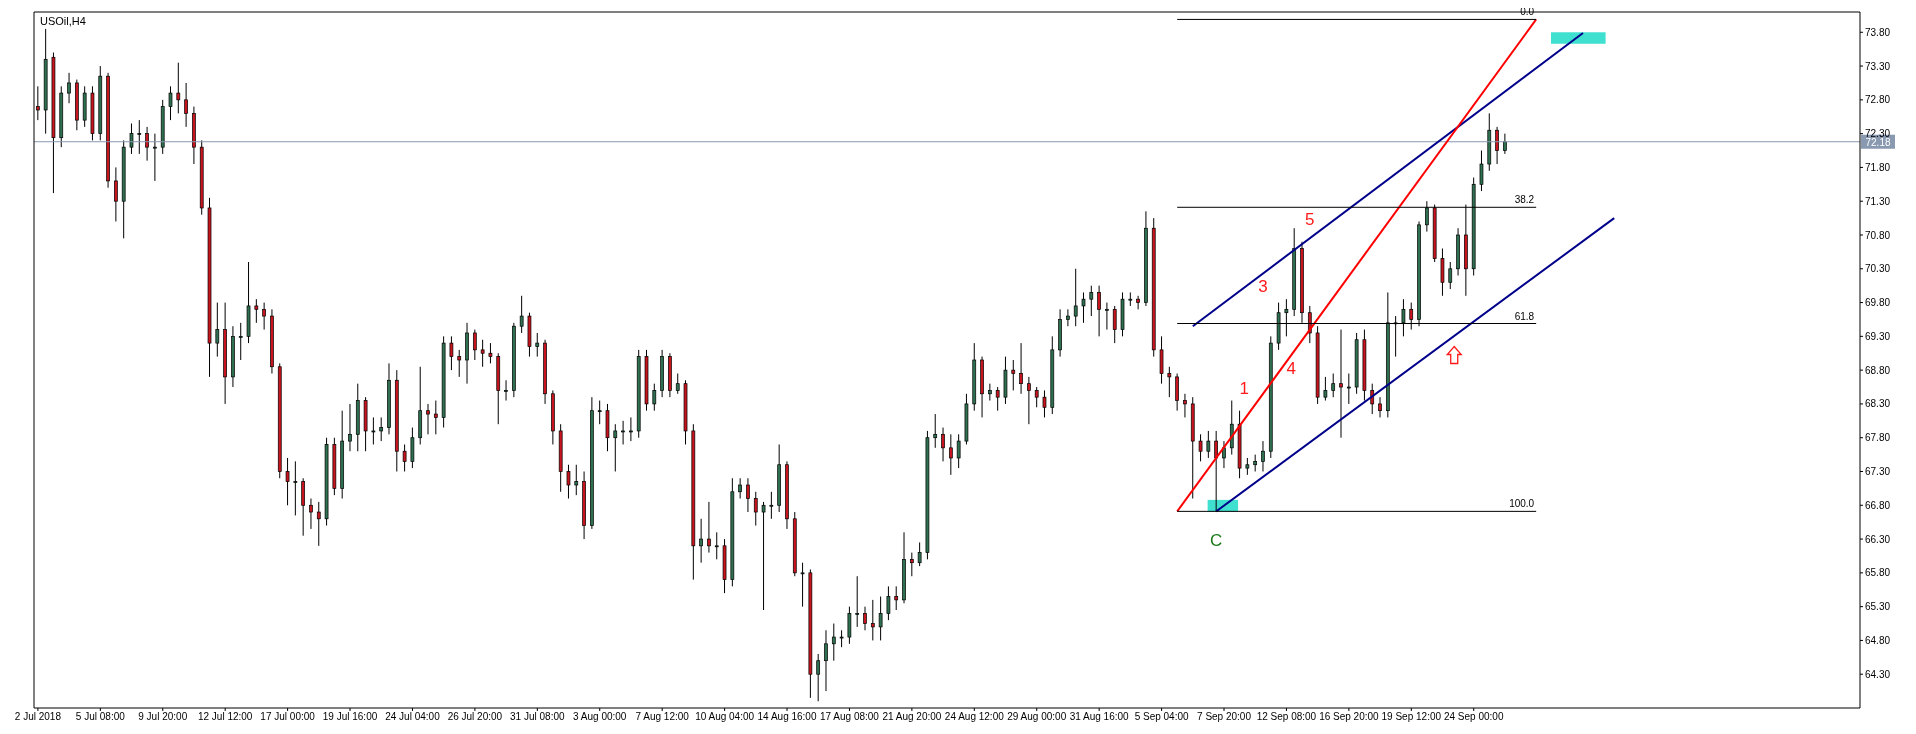 This screenshot has width=1916, height=734. Describe the element at coordinates (1878, 167) in the screenshot. I see `y-tick-label: 71.80` at that location.